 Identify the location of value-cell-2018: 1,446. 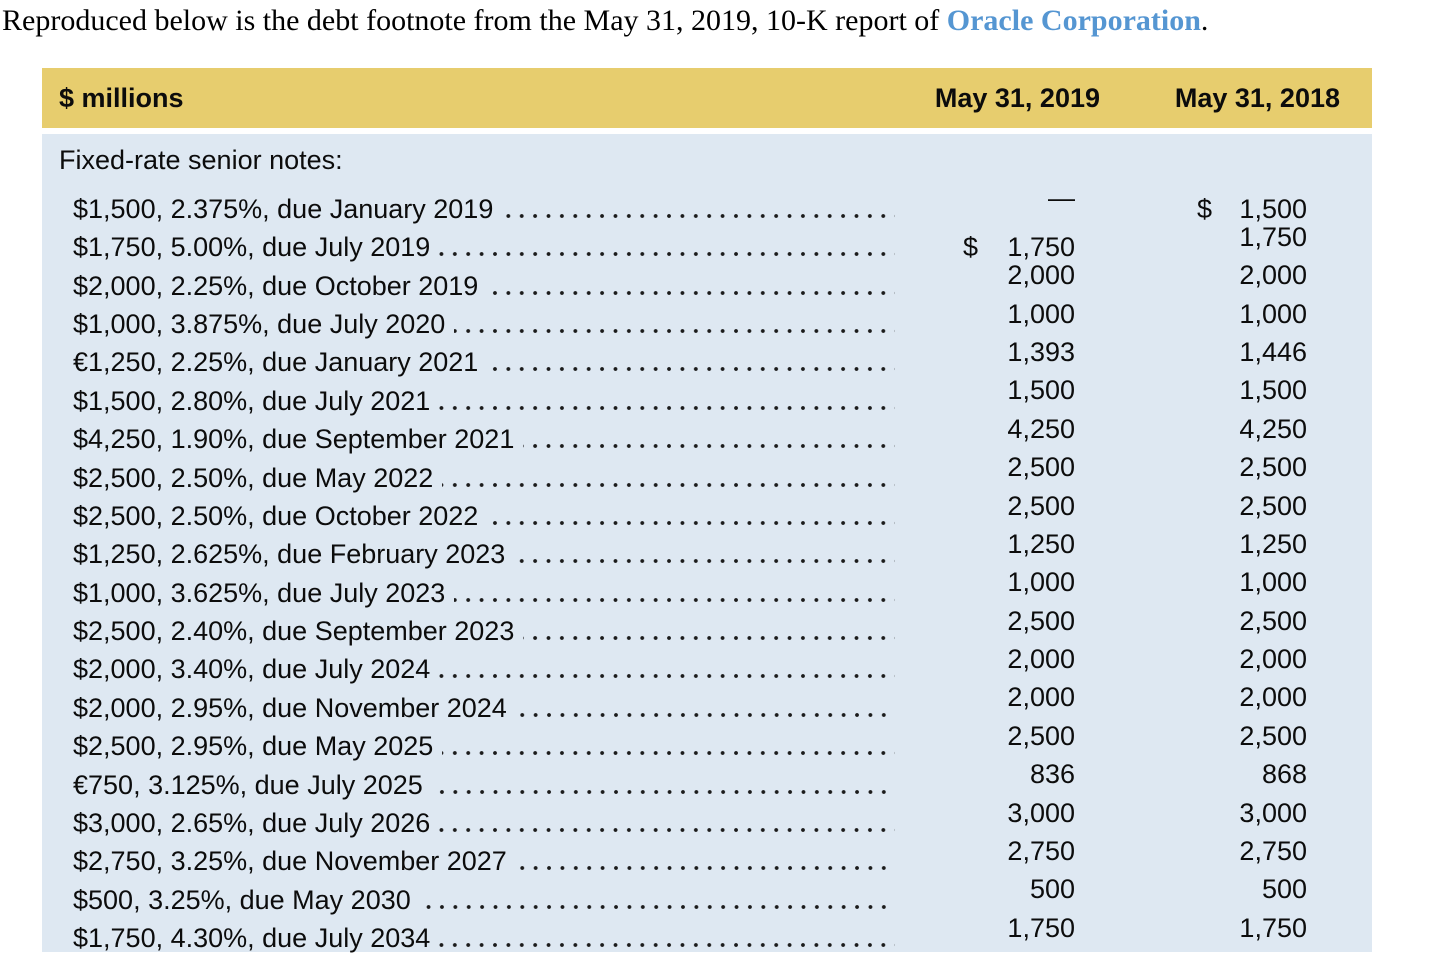
(1252, 352).